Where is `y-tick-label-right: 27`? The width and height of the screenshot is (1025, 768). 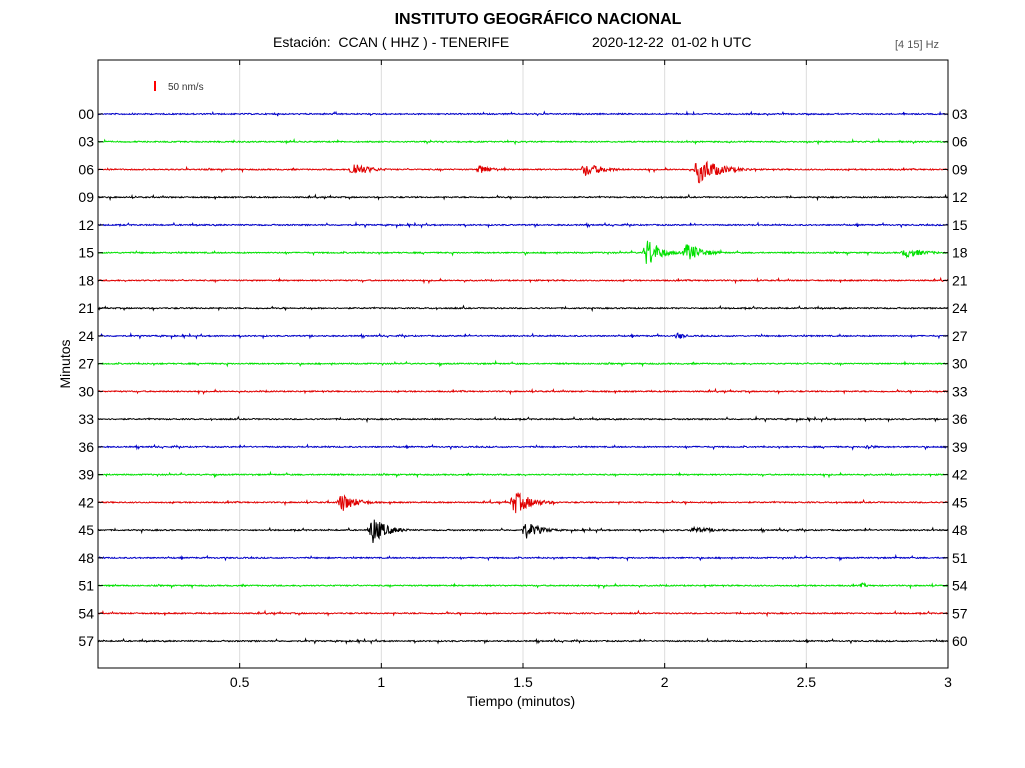 y-tick-label-right: 27 is located at coordinates (960, 336).